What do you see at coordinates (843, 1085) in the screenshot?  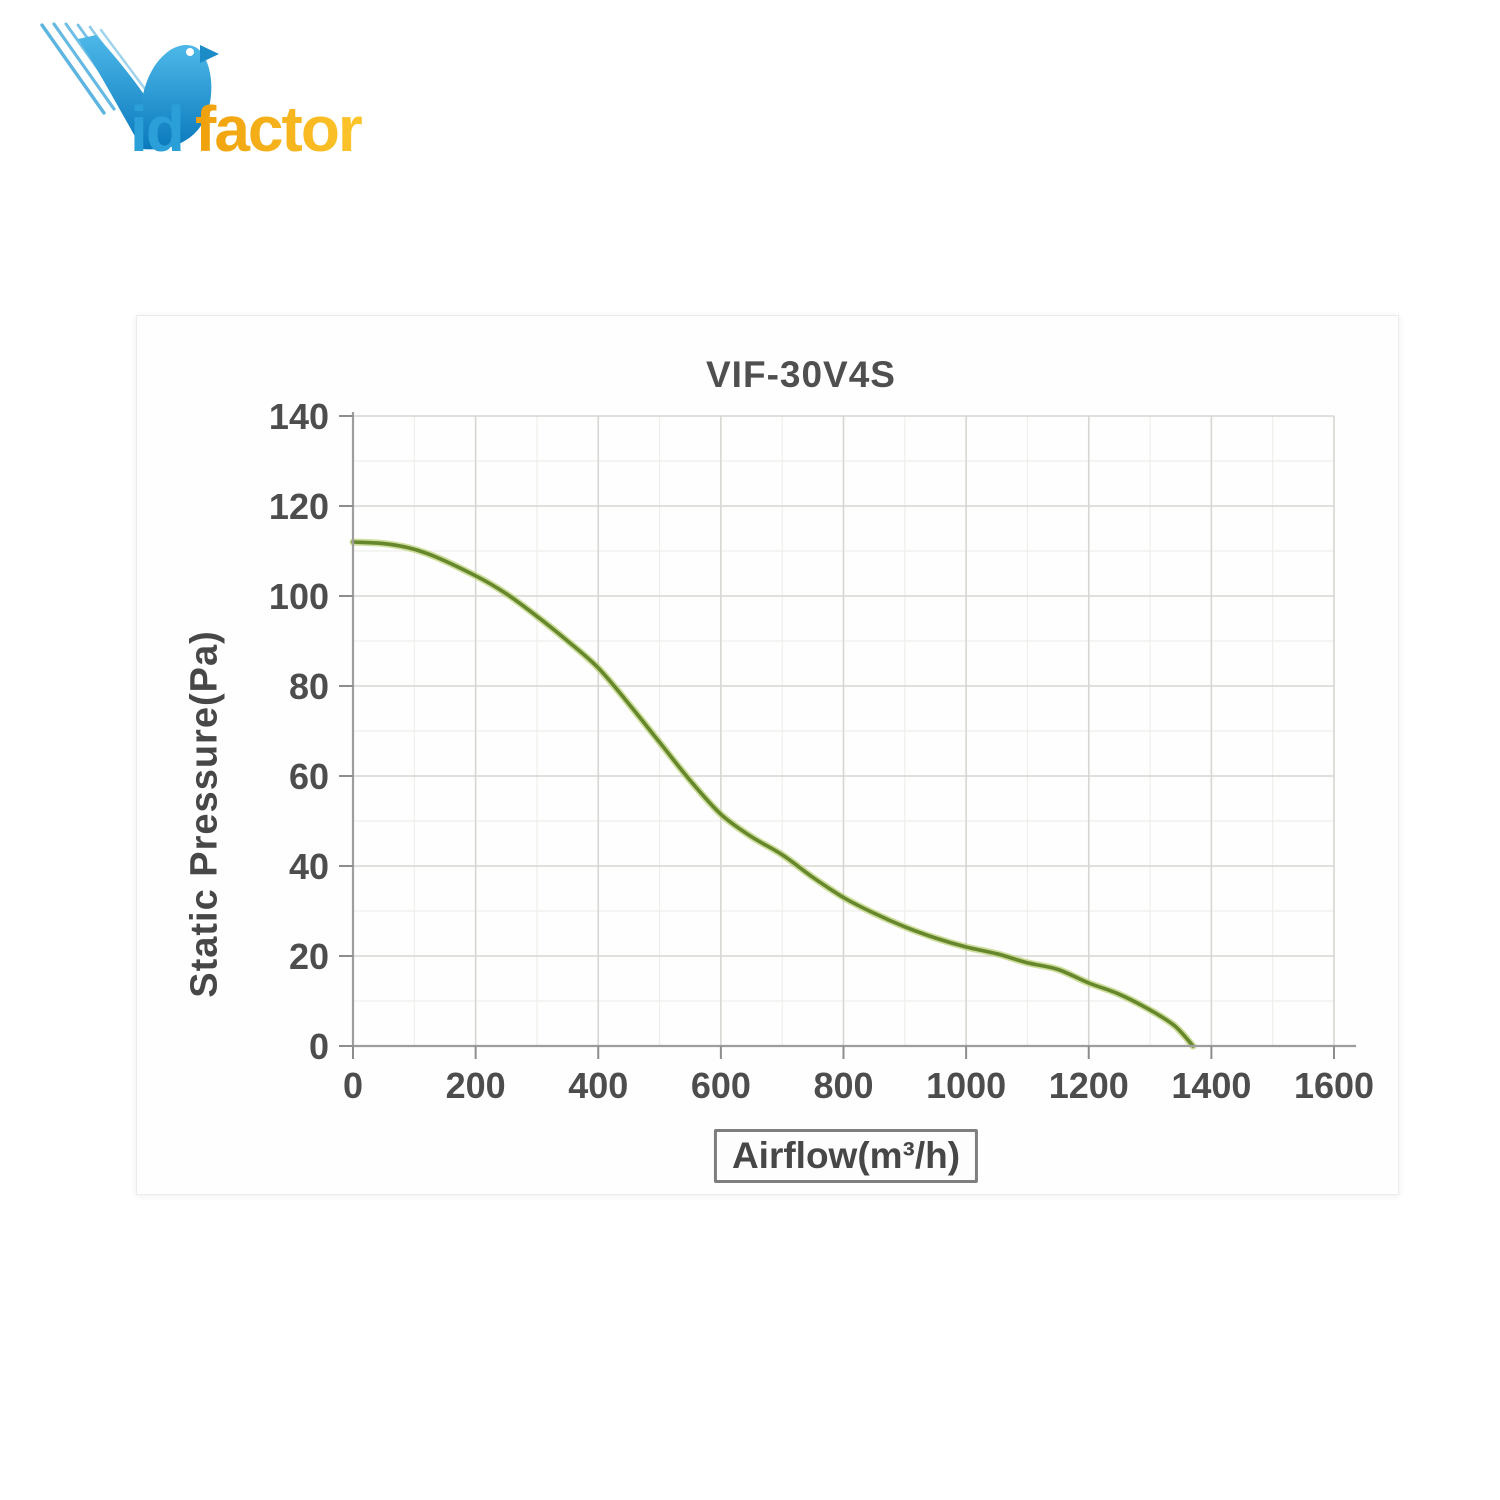 I see `x-tick-label: 800` at bounding box center [843, 1085].